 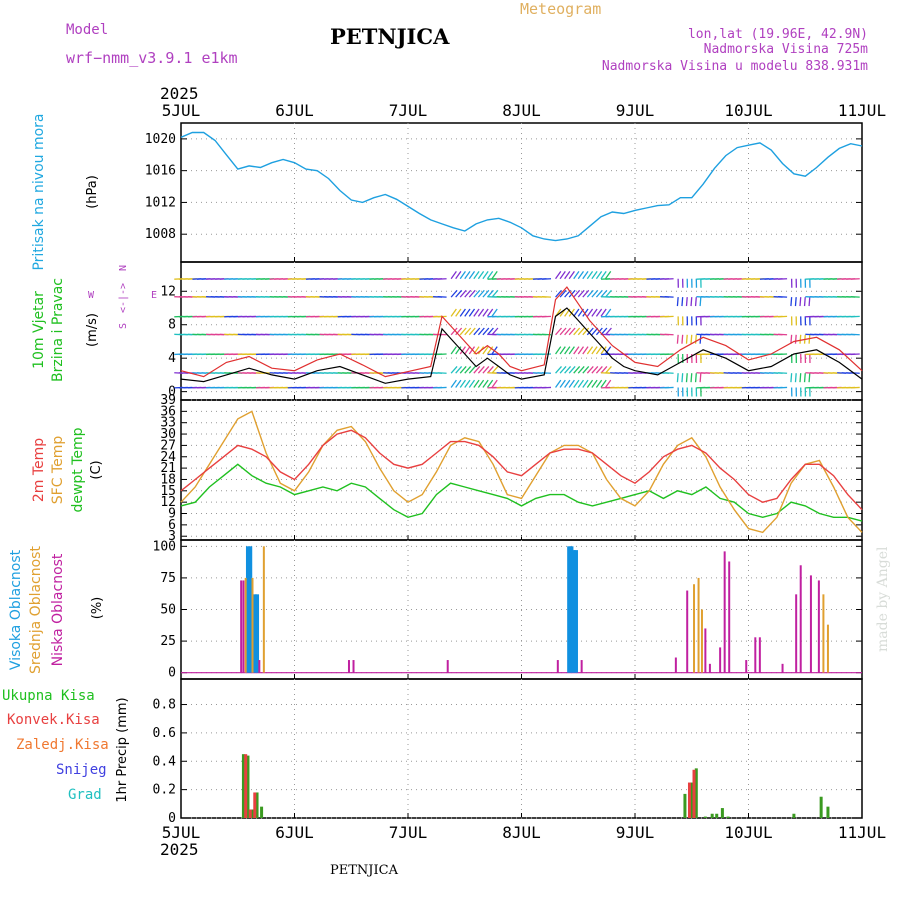 What do you see at coordinates (92, 192) in the screenshot?
I see `pressure-unit: (hPa)` at bounding box center [92, 192].